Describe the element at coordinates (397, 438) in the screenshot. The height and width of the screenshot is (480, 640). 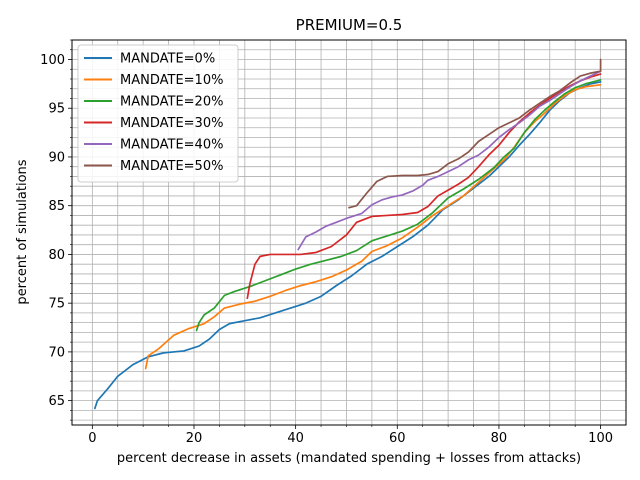
I see `x-tick-label: 60` at that location.